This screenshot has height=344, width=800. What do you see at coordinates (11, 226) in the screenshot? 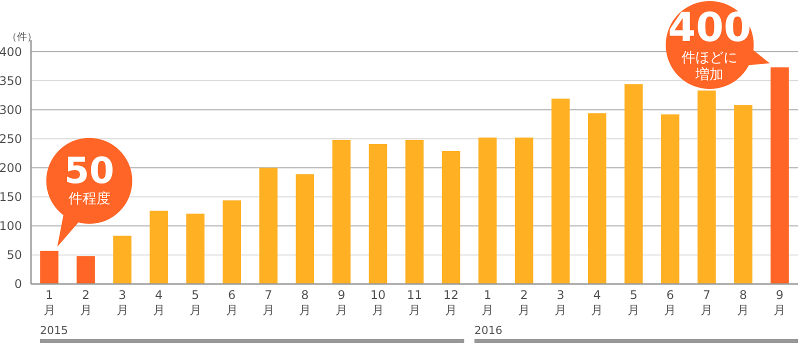
I see `y-tick-label: 100` at bounding box center [11, 226].